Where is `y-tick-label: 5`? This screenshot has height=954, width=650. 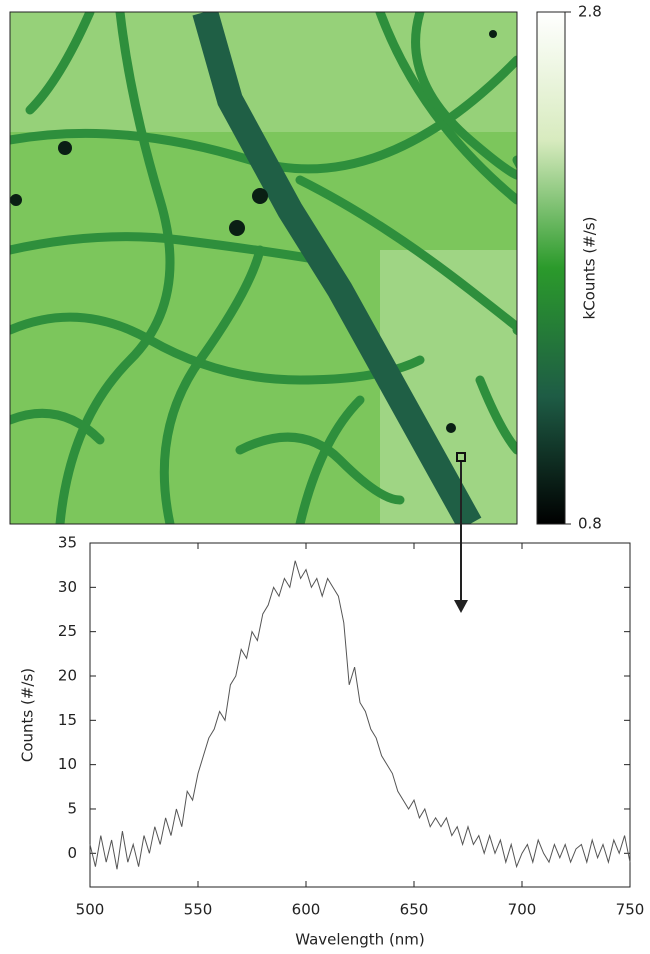 y-tick-label: 5 is located at coordinates (72, 808).